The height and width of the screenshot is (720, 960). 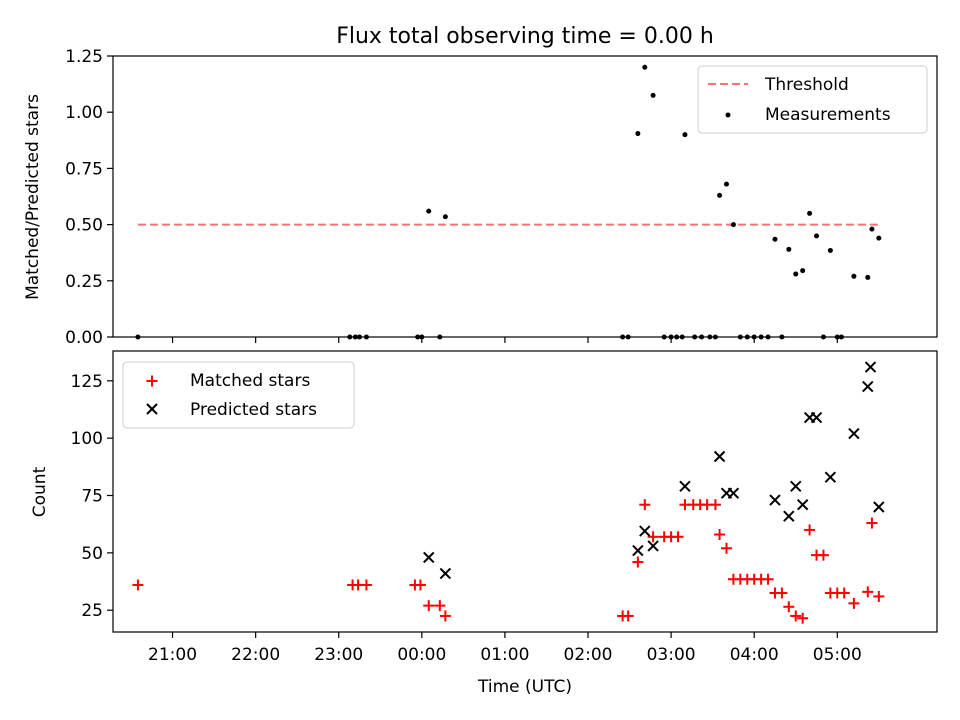 What do you see at coordinates (84, 113) in the screenshot?
I see `ratio-y-tick-label: 1.00` at bounding box center [84, 113].